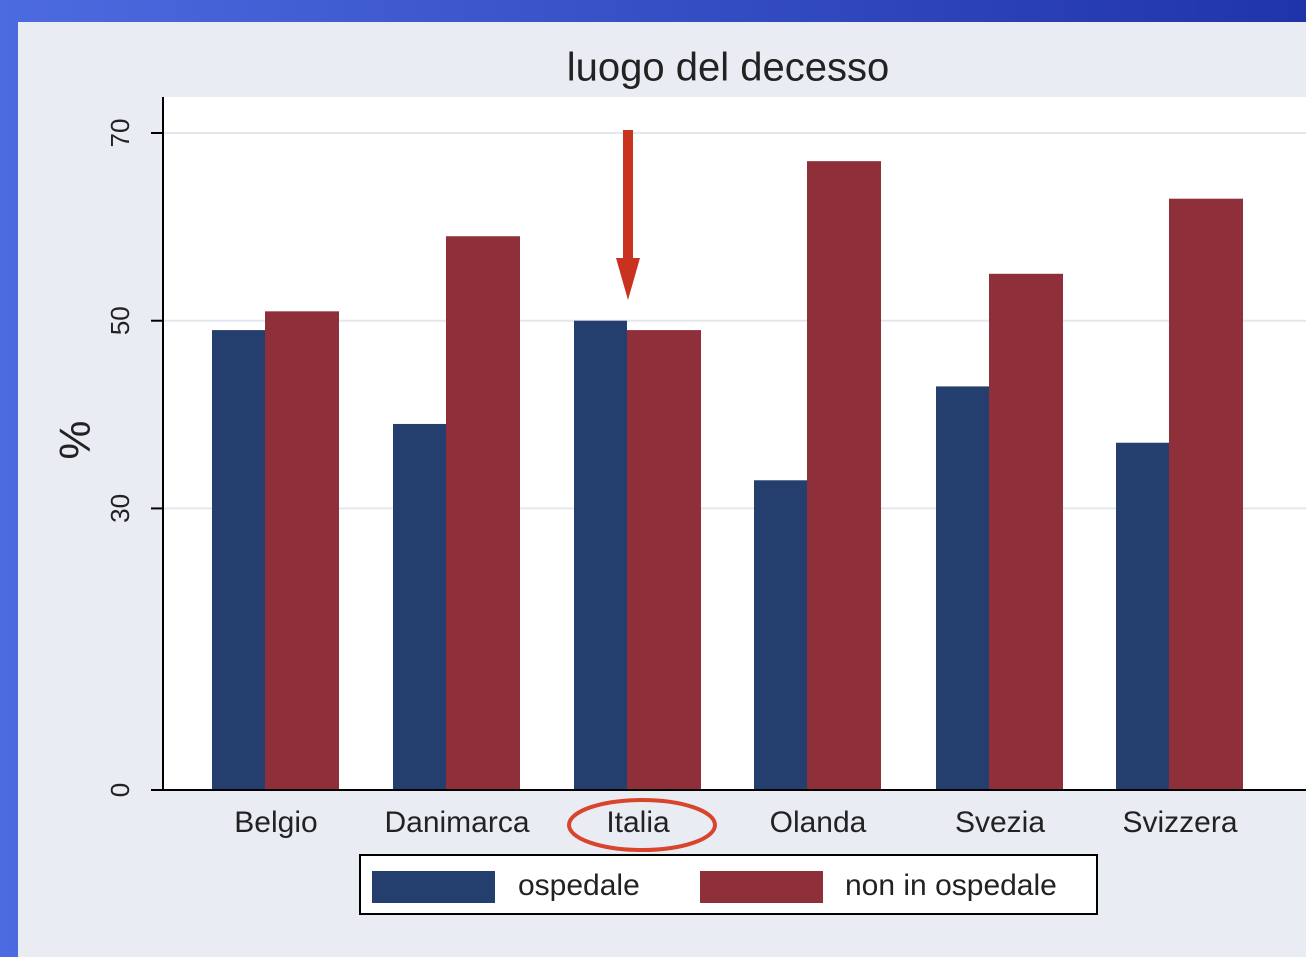 The height and width of the screenshot is (957, 1306). Describe the element at coordinates (120, 320) in the screenshot. I see `y-tick-label: 50` at that location.